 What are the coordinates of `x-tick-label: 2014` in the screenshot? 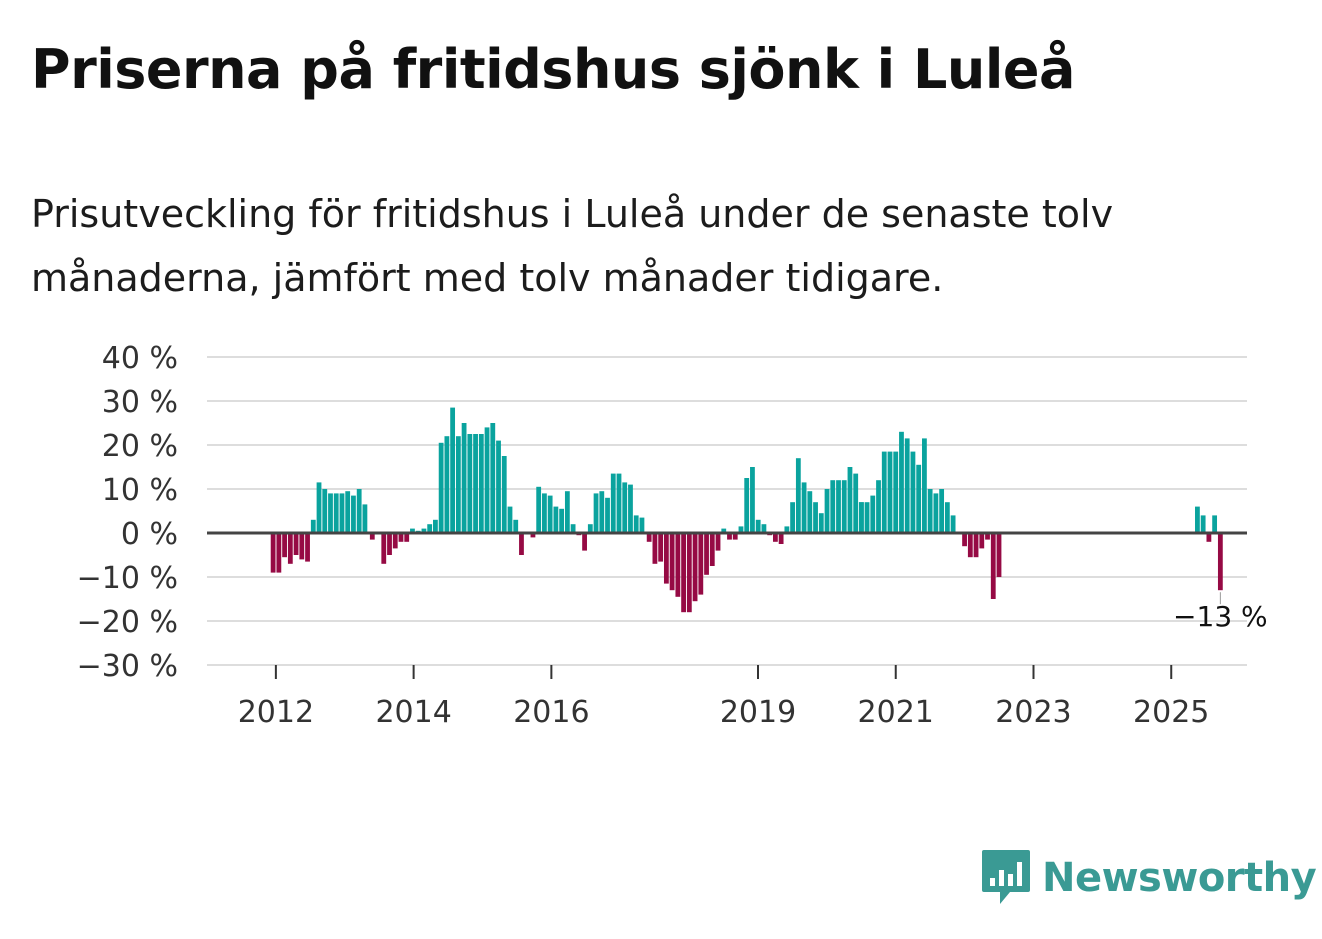 It's located at (413, 712).